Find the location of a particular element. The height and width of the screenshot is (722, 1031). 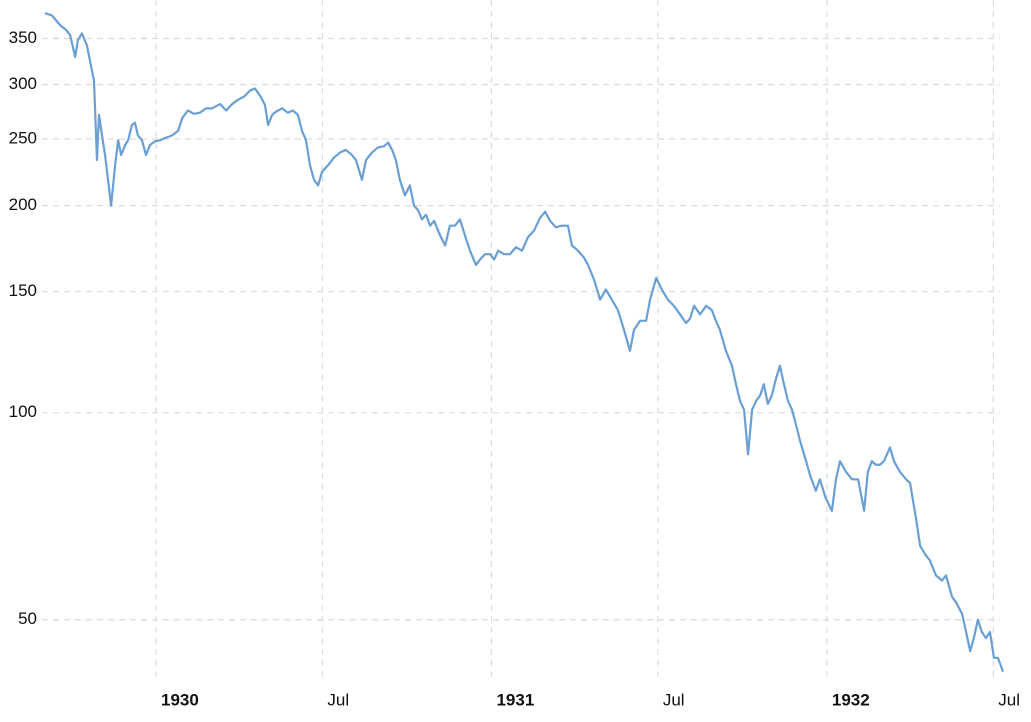

y-tick-label: 300 is located at coordinates (23, 83).